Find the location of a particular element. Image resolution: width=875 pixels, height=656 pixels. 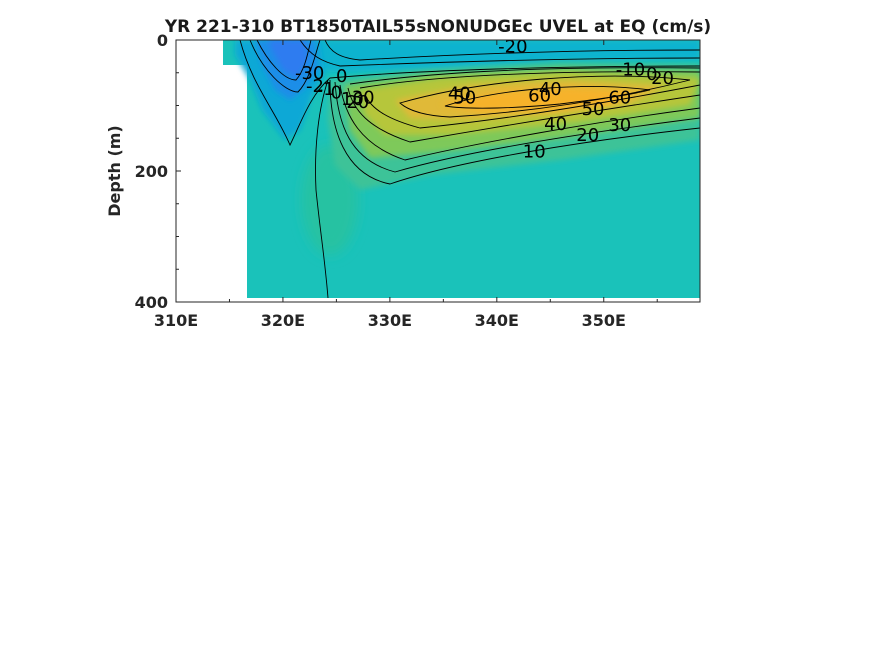

x-tick-label: 310E is located at coordinates (176, 320).